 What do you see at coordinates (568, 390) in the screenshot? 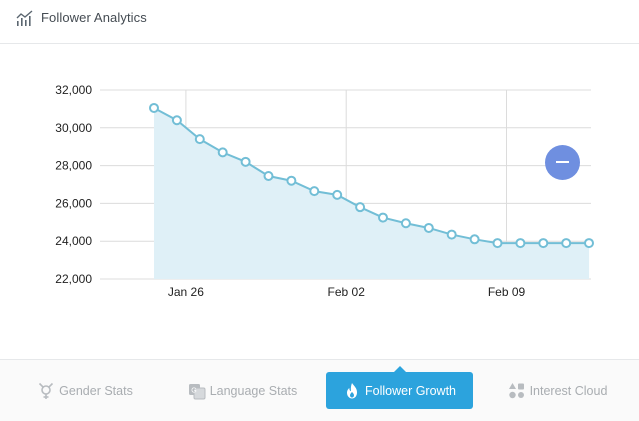
I see `tab-label: Interest Cloud` at bounding box center [568, 390].